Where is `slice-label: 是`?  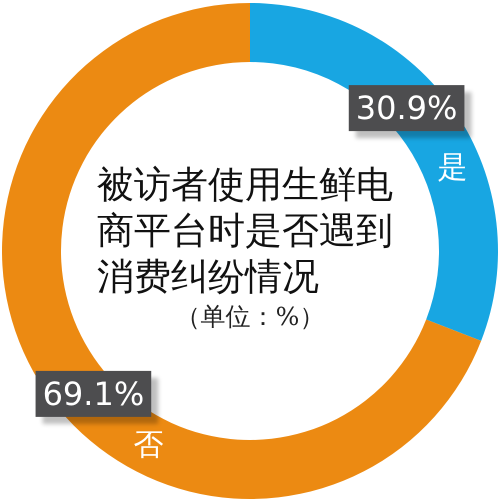
slice-label: 是 is located at coordinates (453, 168).